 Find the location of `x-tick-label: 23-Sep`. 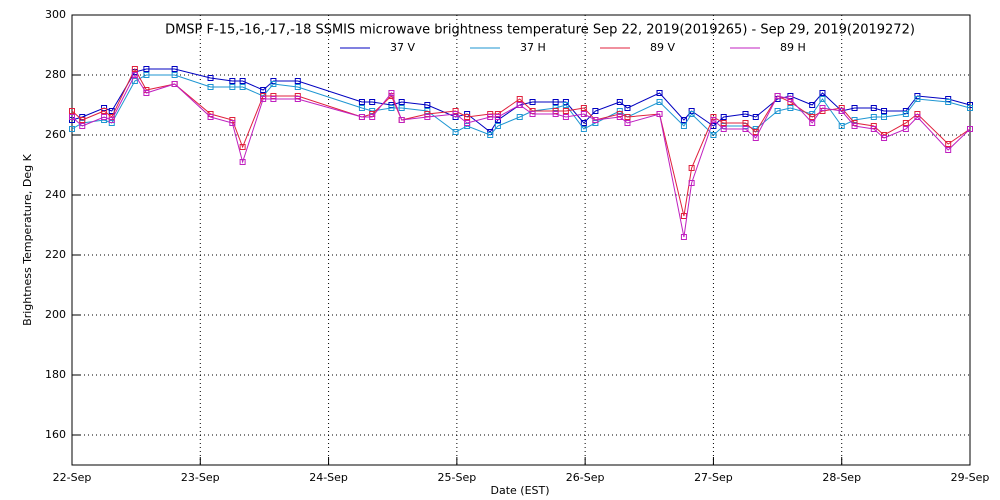

x-tick-label: 23-Sep is located at coordinates (200, 477).